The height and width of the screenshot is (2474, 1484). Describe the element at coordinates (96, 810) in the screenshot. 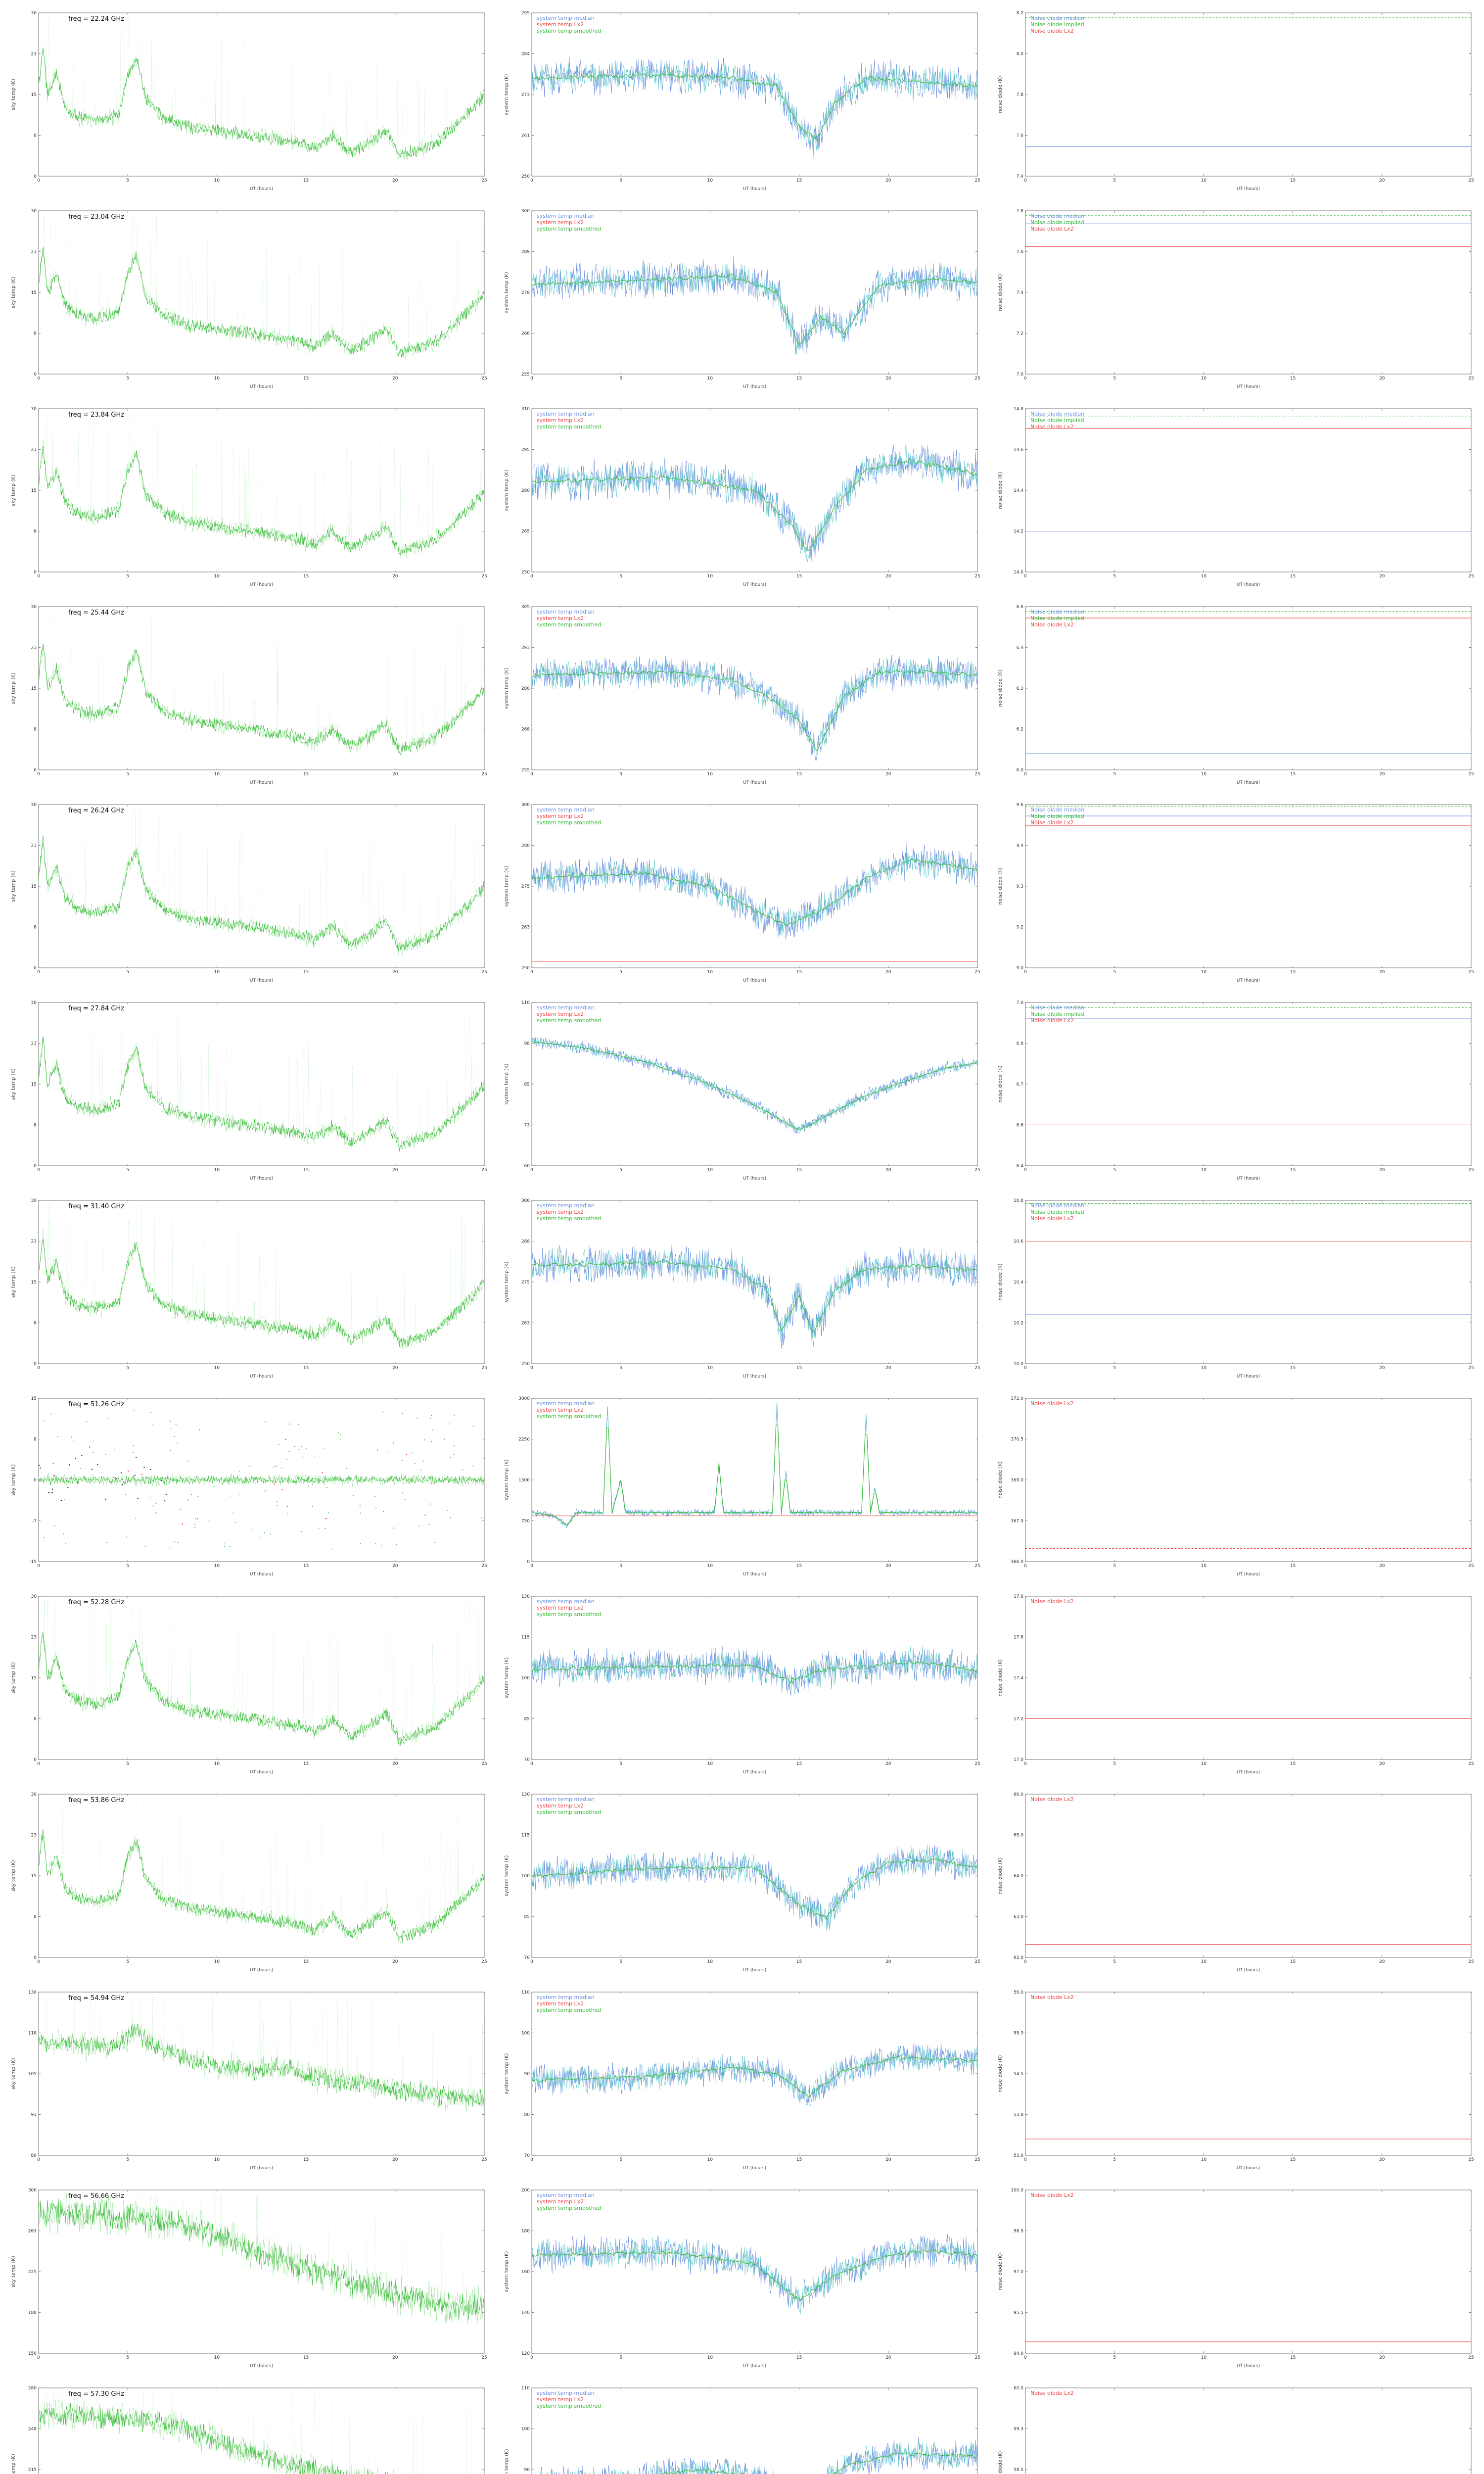

I see `freq-title: freq = 26.24 GHz` at that location.